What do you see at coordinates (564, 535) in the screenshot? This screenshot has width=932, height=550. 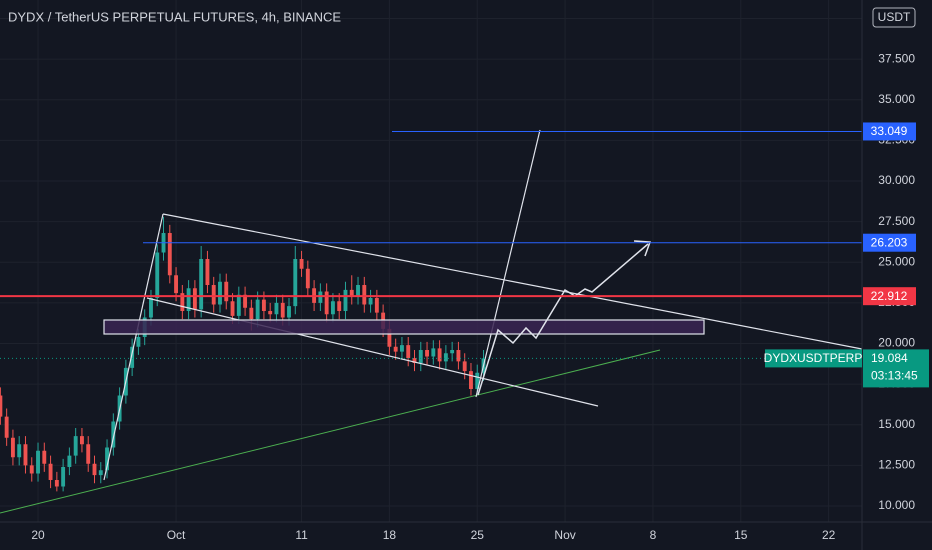 I see `x-tick-label: Nov` at bounding box center [564, 535].